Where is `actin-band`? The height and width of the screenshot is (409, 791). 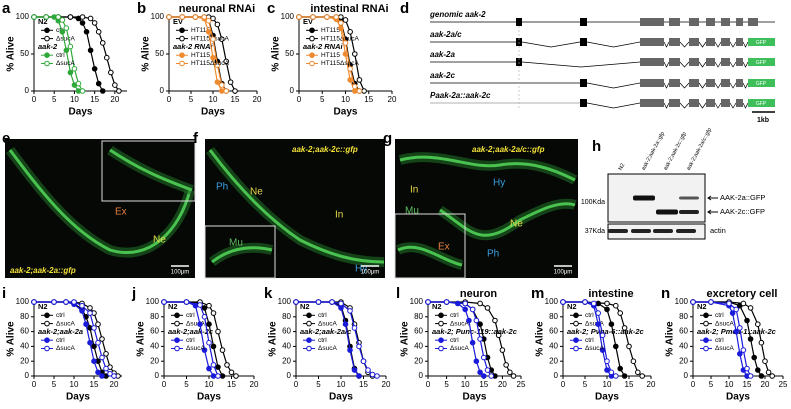 actin-band is located at coordinates (663, 231).